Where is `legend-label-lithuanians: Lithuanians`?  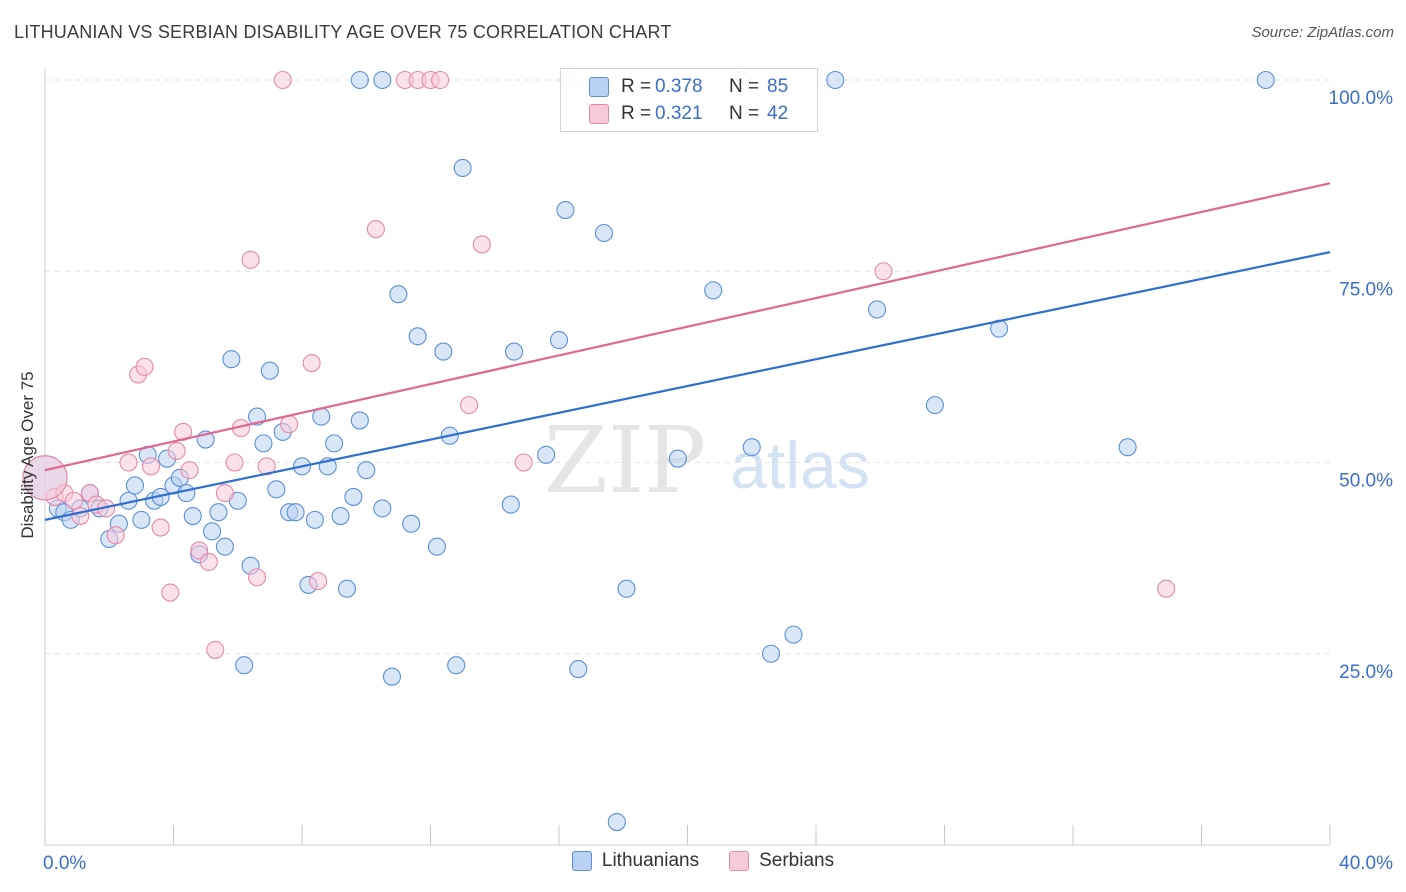 legend-label-lithuanians: Lithuanians is located at coordinates (650, 860).